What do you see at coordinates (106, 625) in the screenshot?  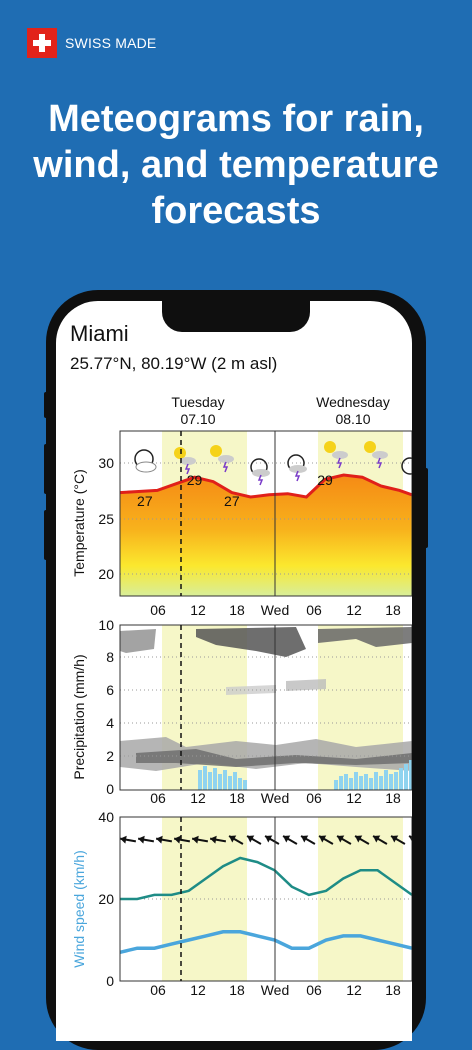 I see `precip-tick-10: 10` at bounding box center [106, 625].